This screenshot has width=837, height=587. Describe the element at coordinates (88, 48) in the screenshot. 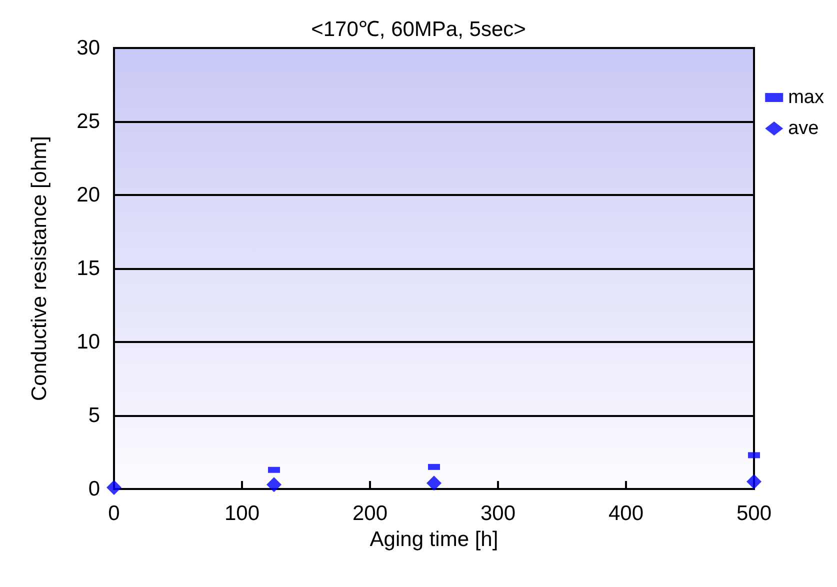

I see `y-tick-label: 30` at that location.